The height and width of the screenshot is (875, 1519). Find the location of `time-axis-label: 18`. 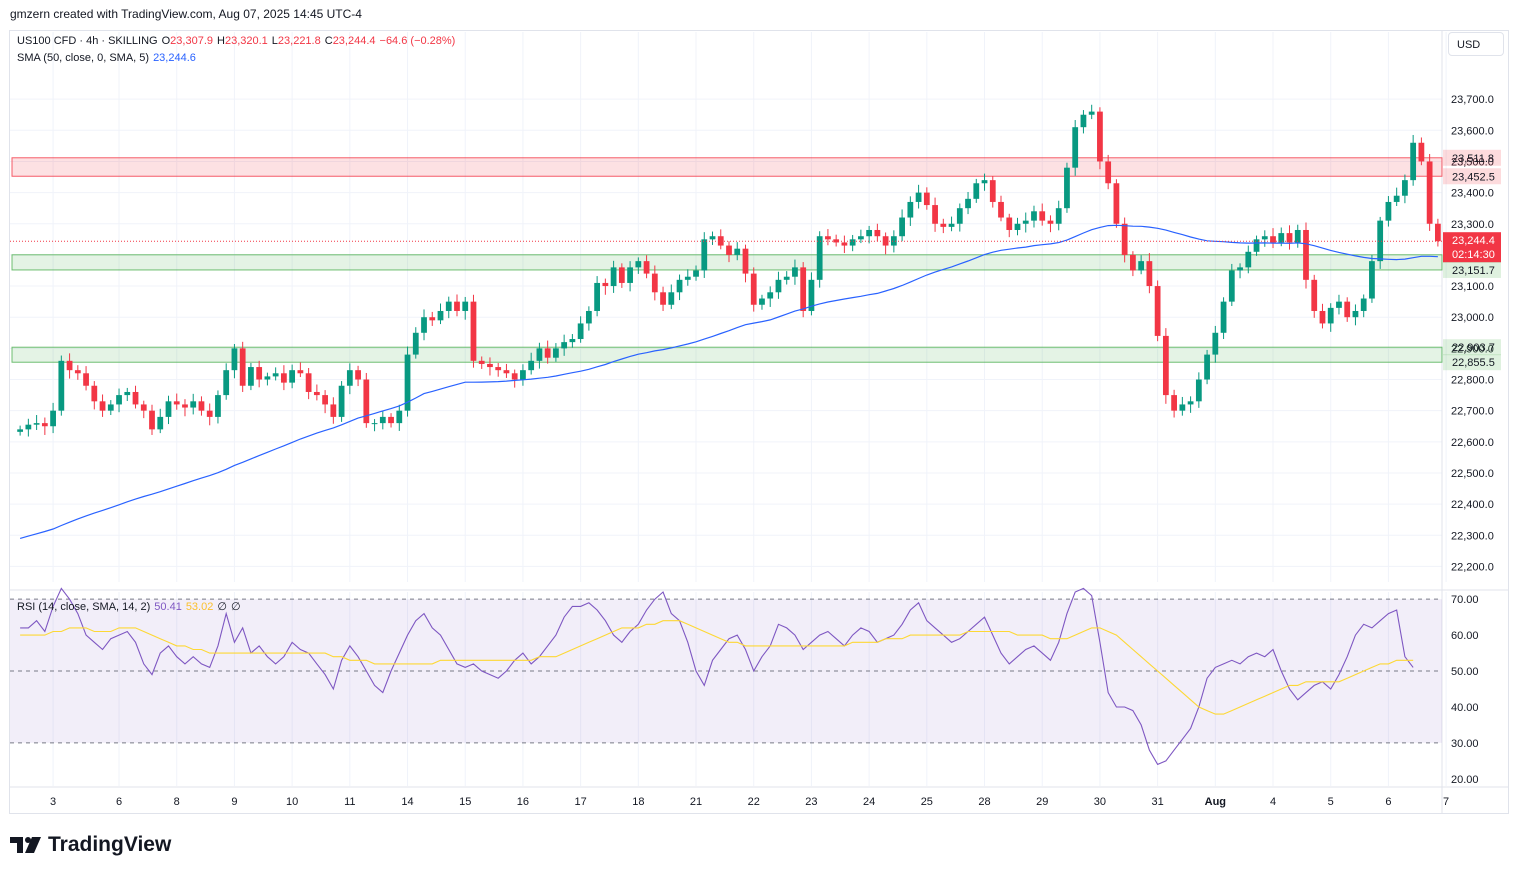

time-axis-label: 18 is located at coordinates (638, 802).